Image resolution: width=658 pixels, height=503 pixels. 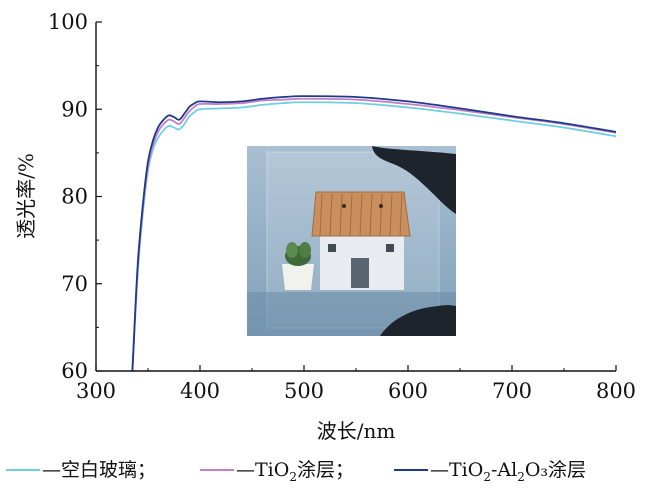 I want to click on y-axis-title: 透光率/%, so click(x=26, y=196).